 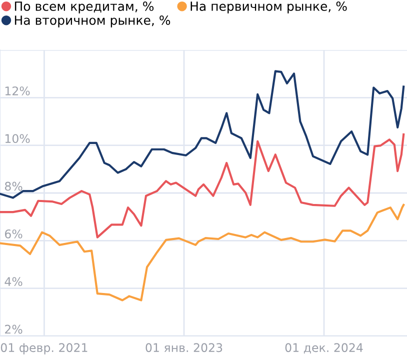 I want to click on y-tick-label: 4%, so click(x=13, y=281).